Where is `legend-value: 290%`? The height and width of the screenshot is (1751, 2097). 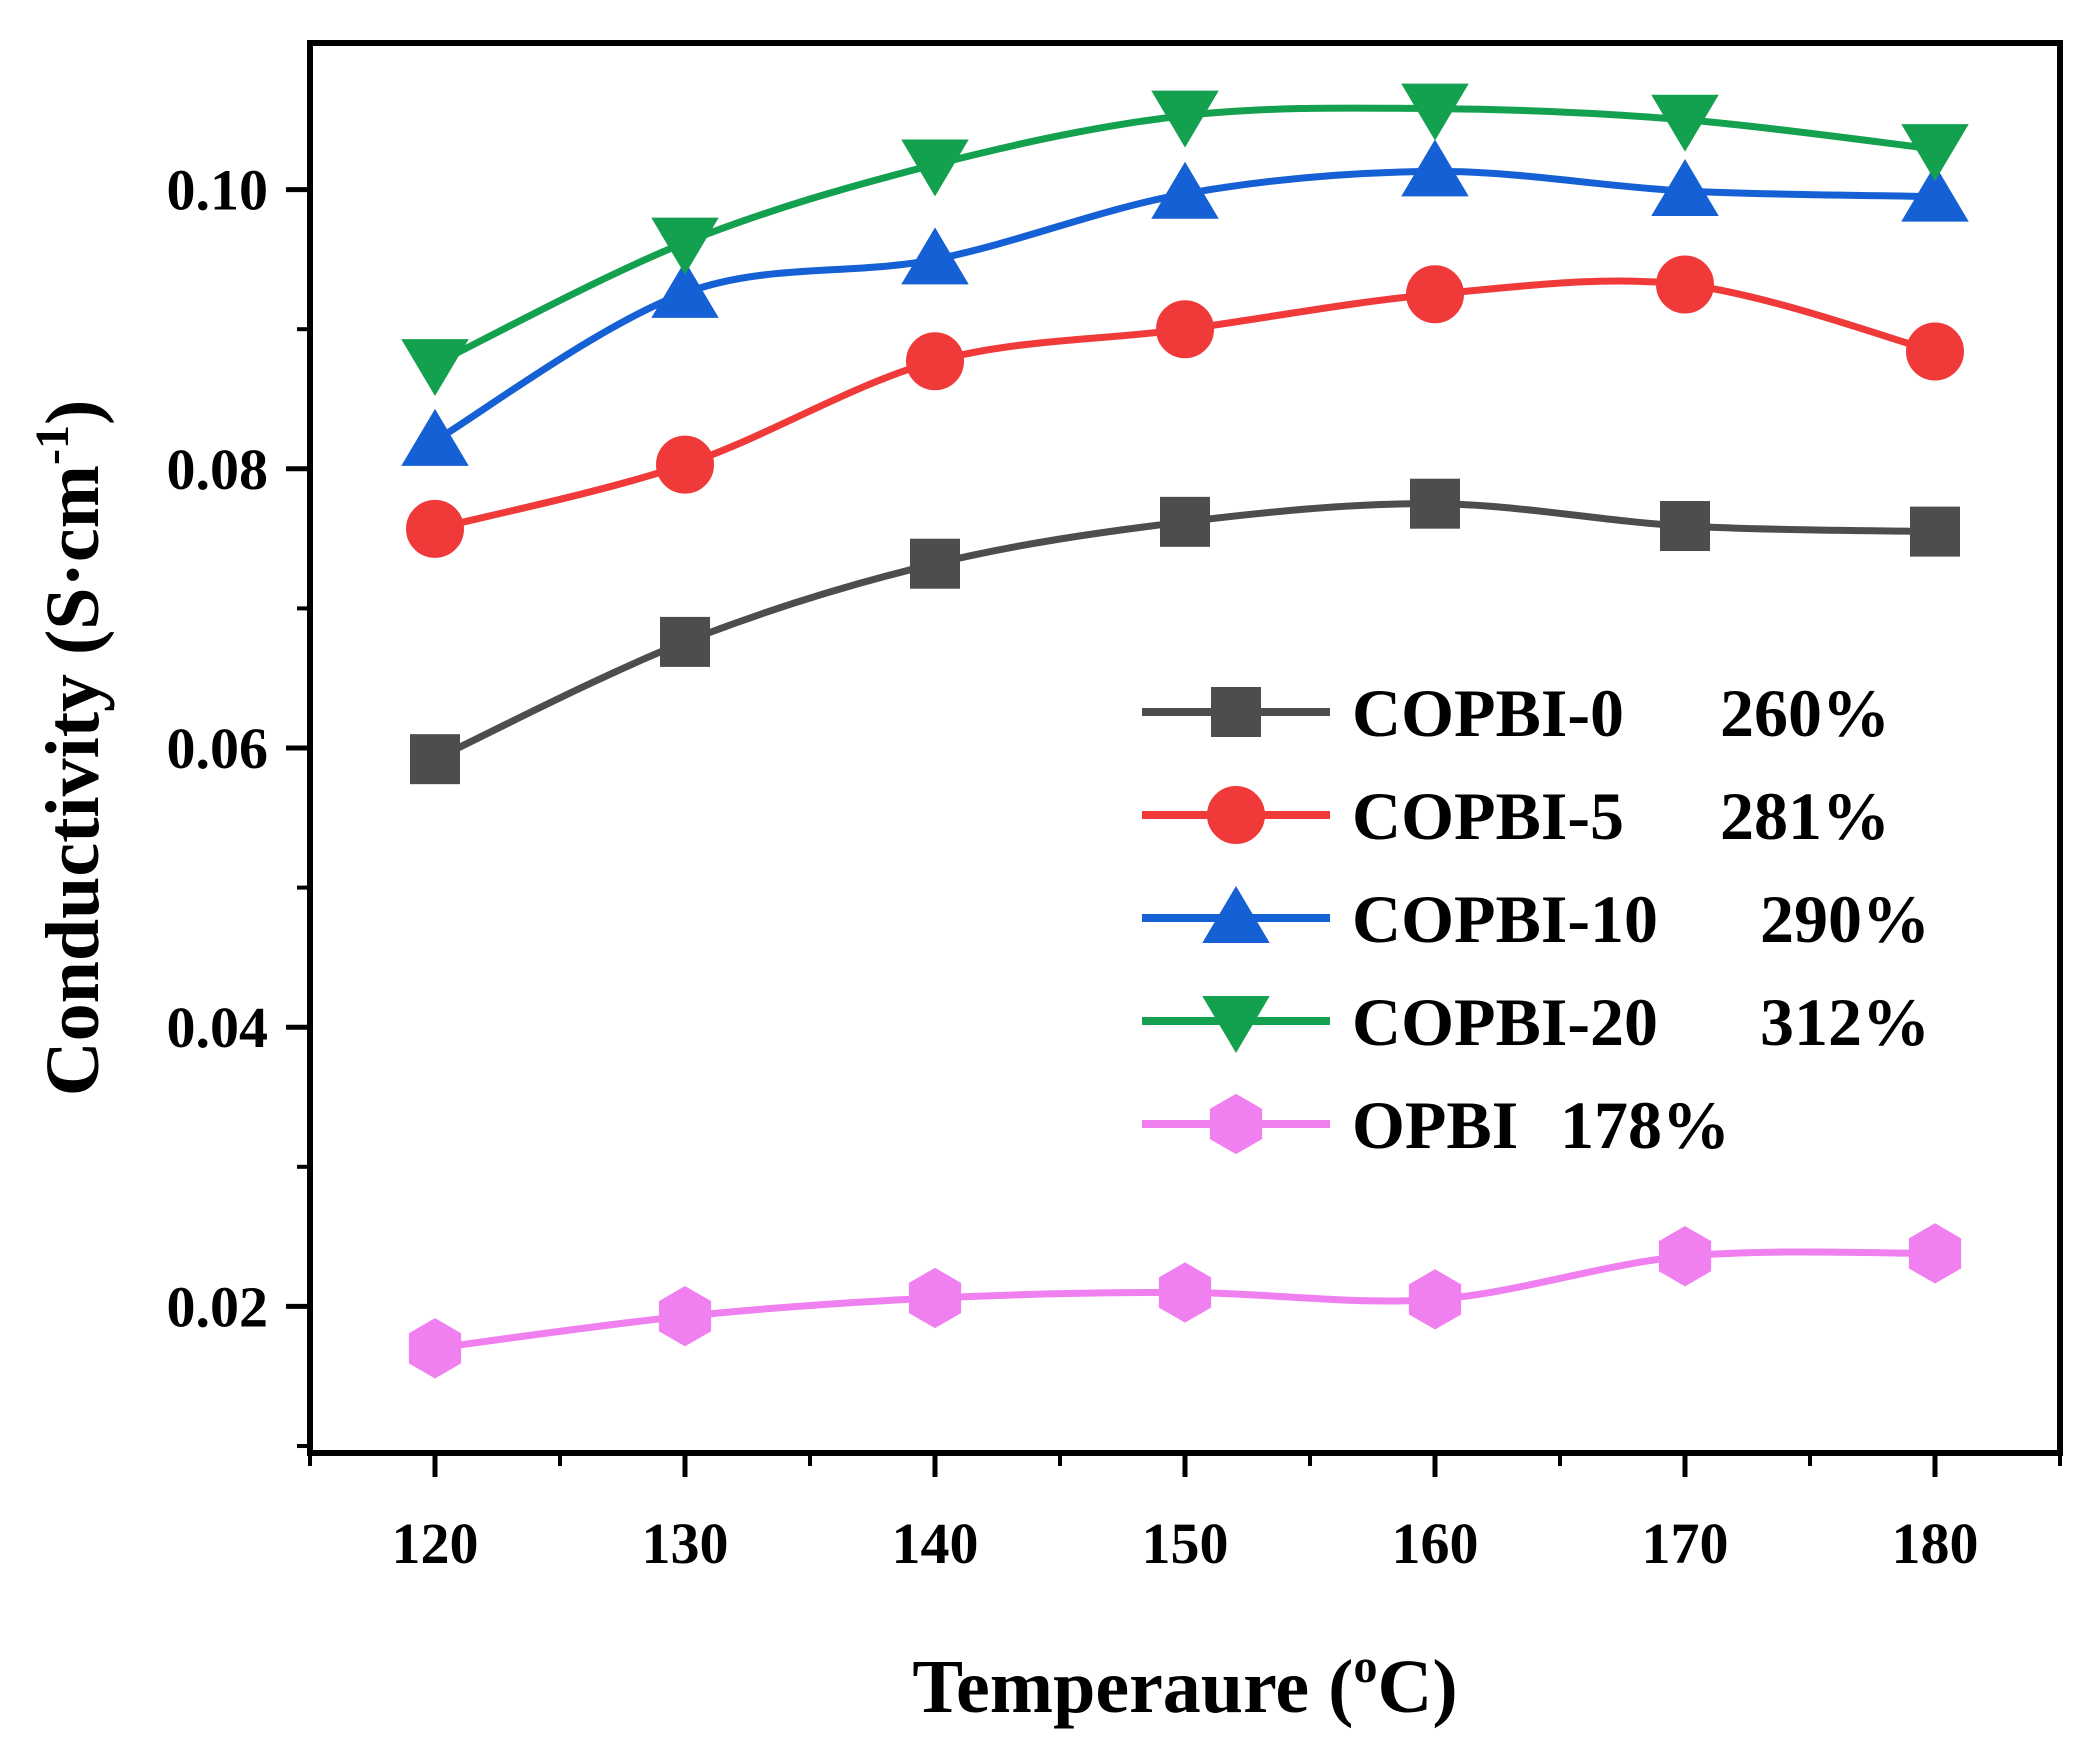
legend-value: 290% is located at coordinates (1845, 919).